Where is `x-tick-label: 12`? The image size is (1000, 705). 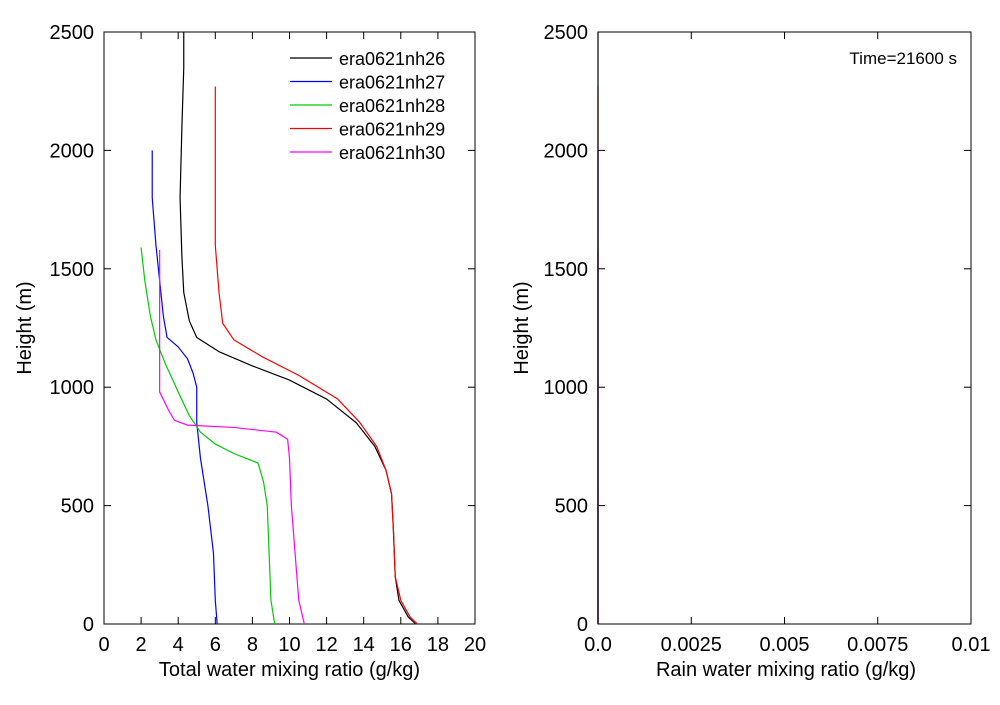 x-tick-label: 12 is located at coordinates (326, 645).